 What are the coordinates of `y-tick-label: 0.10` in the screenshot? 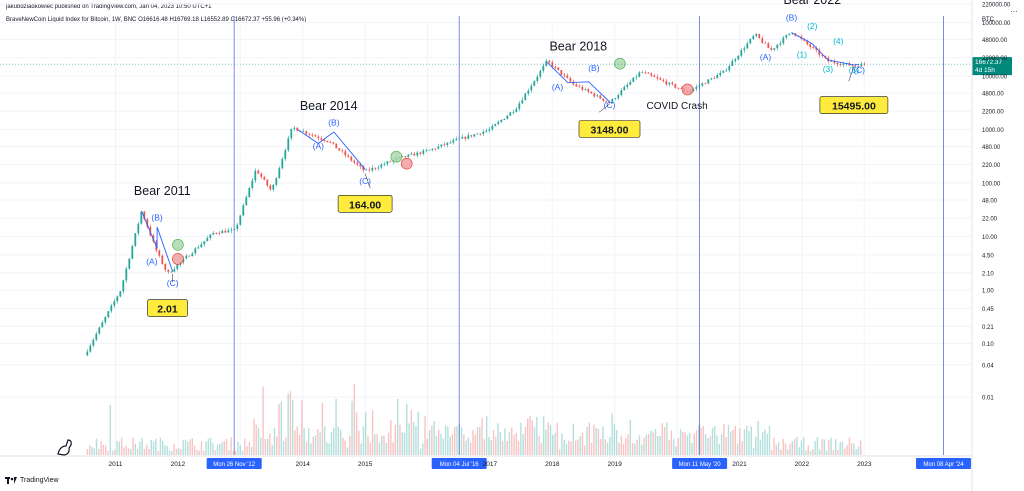 It's located at (988, 345).